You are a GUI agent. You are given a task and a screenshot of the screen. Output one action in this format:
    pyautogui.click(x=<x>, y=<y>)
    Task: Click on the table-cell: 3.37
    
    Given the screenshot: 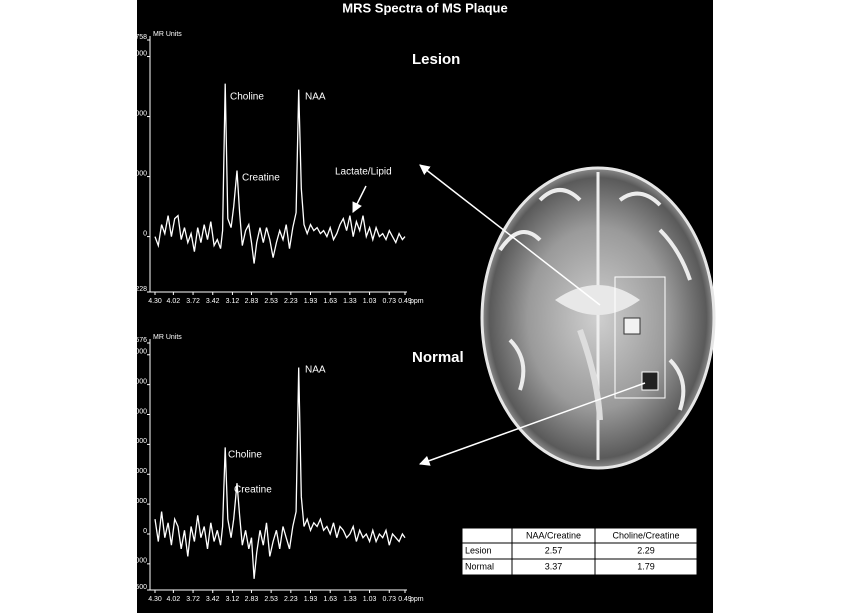 What is the action you would take?
    pyautogui.click(x=554, y=566)
    